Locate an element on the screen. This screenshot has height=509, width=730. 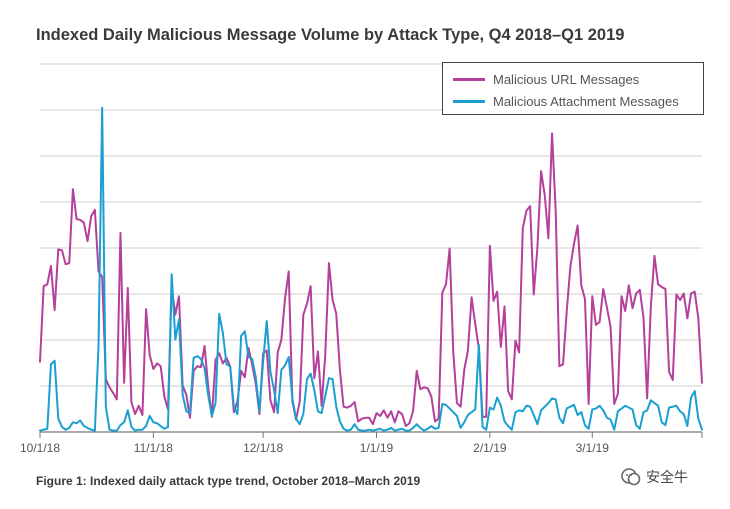
legend-label-attachment: Malicious Attachment Messages is located at coordinates (586, 101).